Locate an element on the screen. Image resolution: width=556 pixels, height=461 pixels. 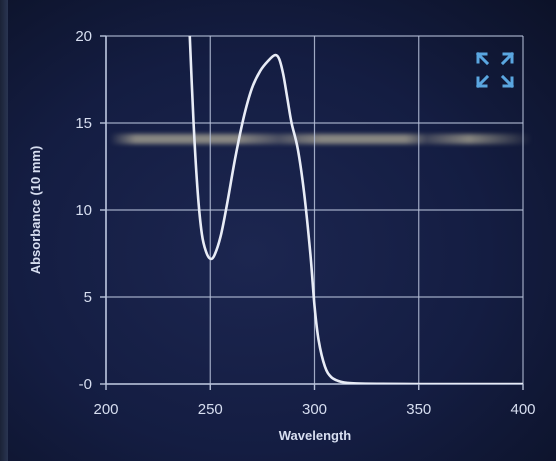
x-tick-label: 300 is located at coordinates (314, 409).